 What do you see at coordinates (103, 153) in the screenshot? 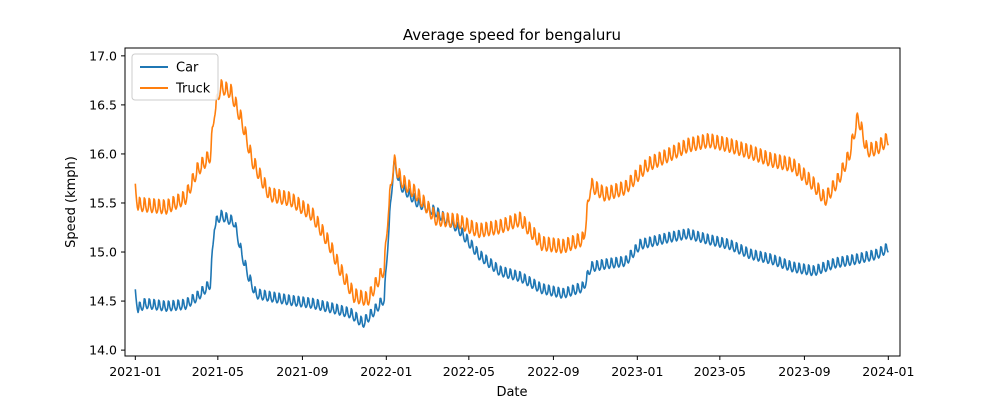
I see `y-tick-label: 16.0` at bounding box center [103, 153].